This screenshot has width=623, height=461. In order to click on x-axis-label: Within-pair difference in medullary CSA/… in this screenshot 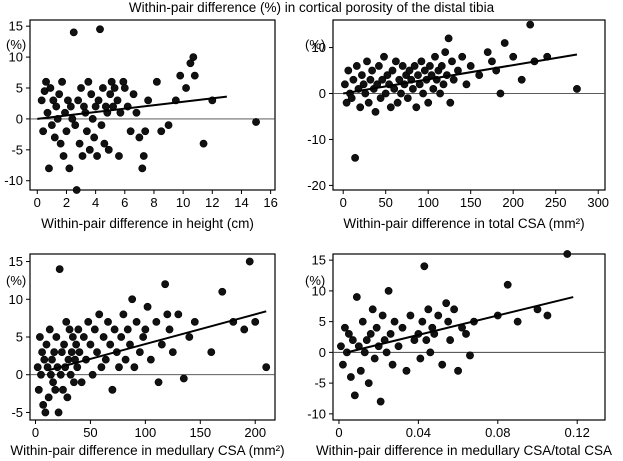, I will do `click(464, 450)`.